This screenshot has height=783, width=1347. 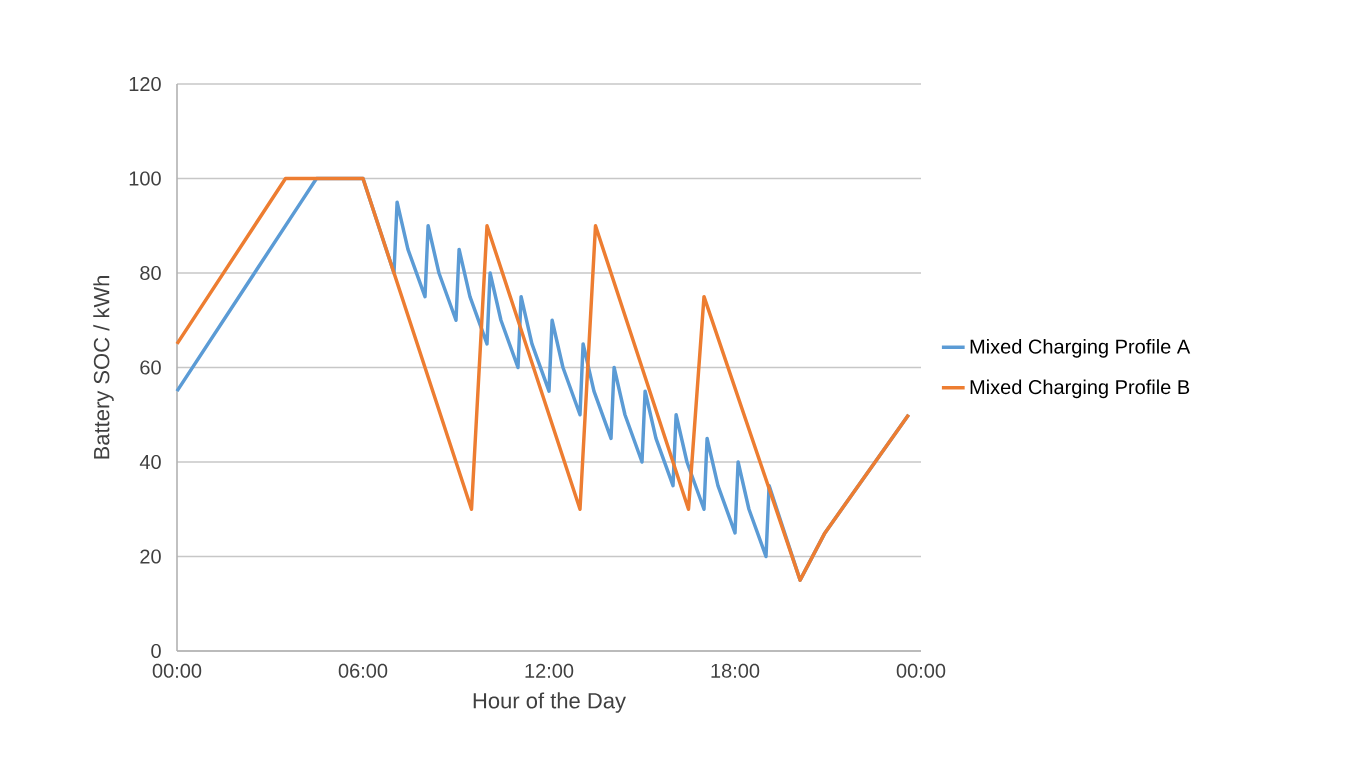 I want to click on y-tick-label: 40, so click(x=150, y=462).